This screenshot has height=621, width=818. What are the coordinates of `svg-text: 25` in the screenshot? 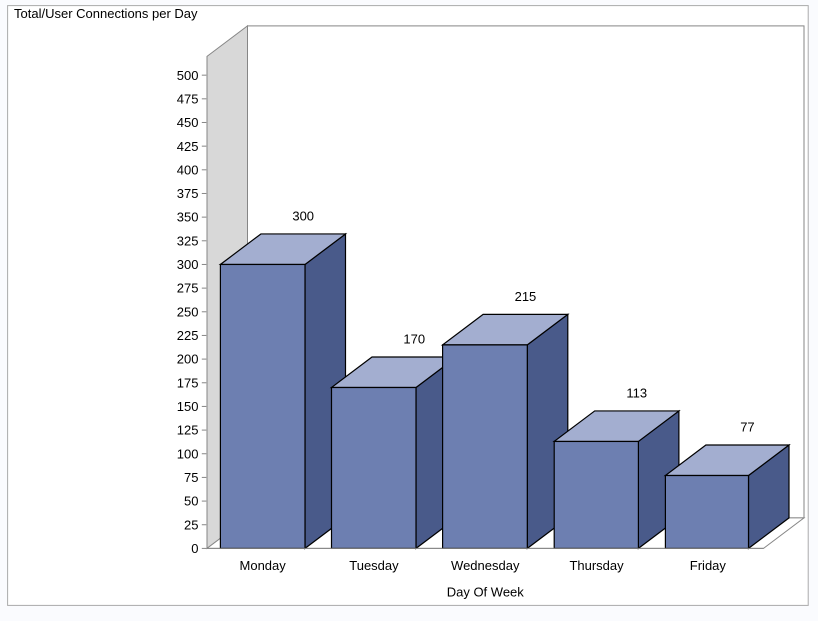 It's located at (191, 524).